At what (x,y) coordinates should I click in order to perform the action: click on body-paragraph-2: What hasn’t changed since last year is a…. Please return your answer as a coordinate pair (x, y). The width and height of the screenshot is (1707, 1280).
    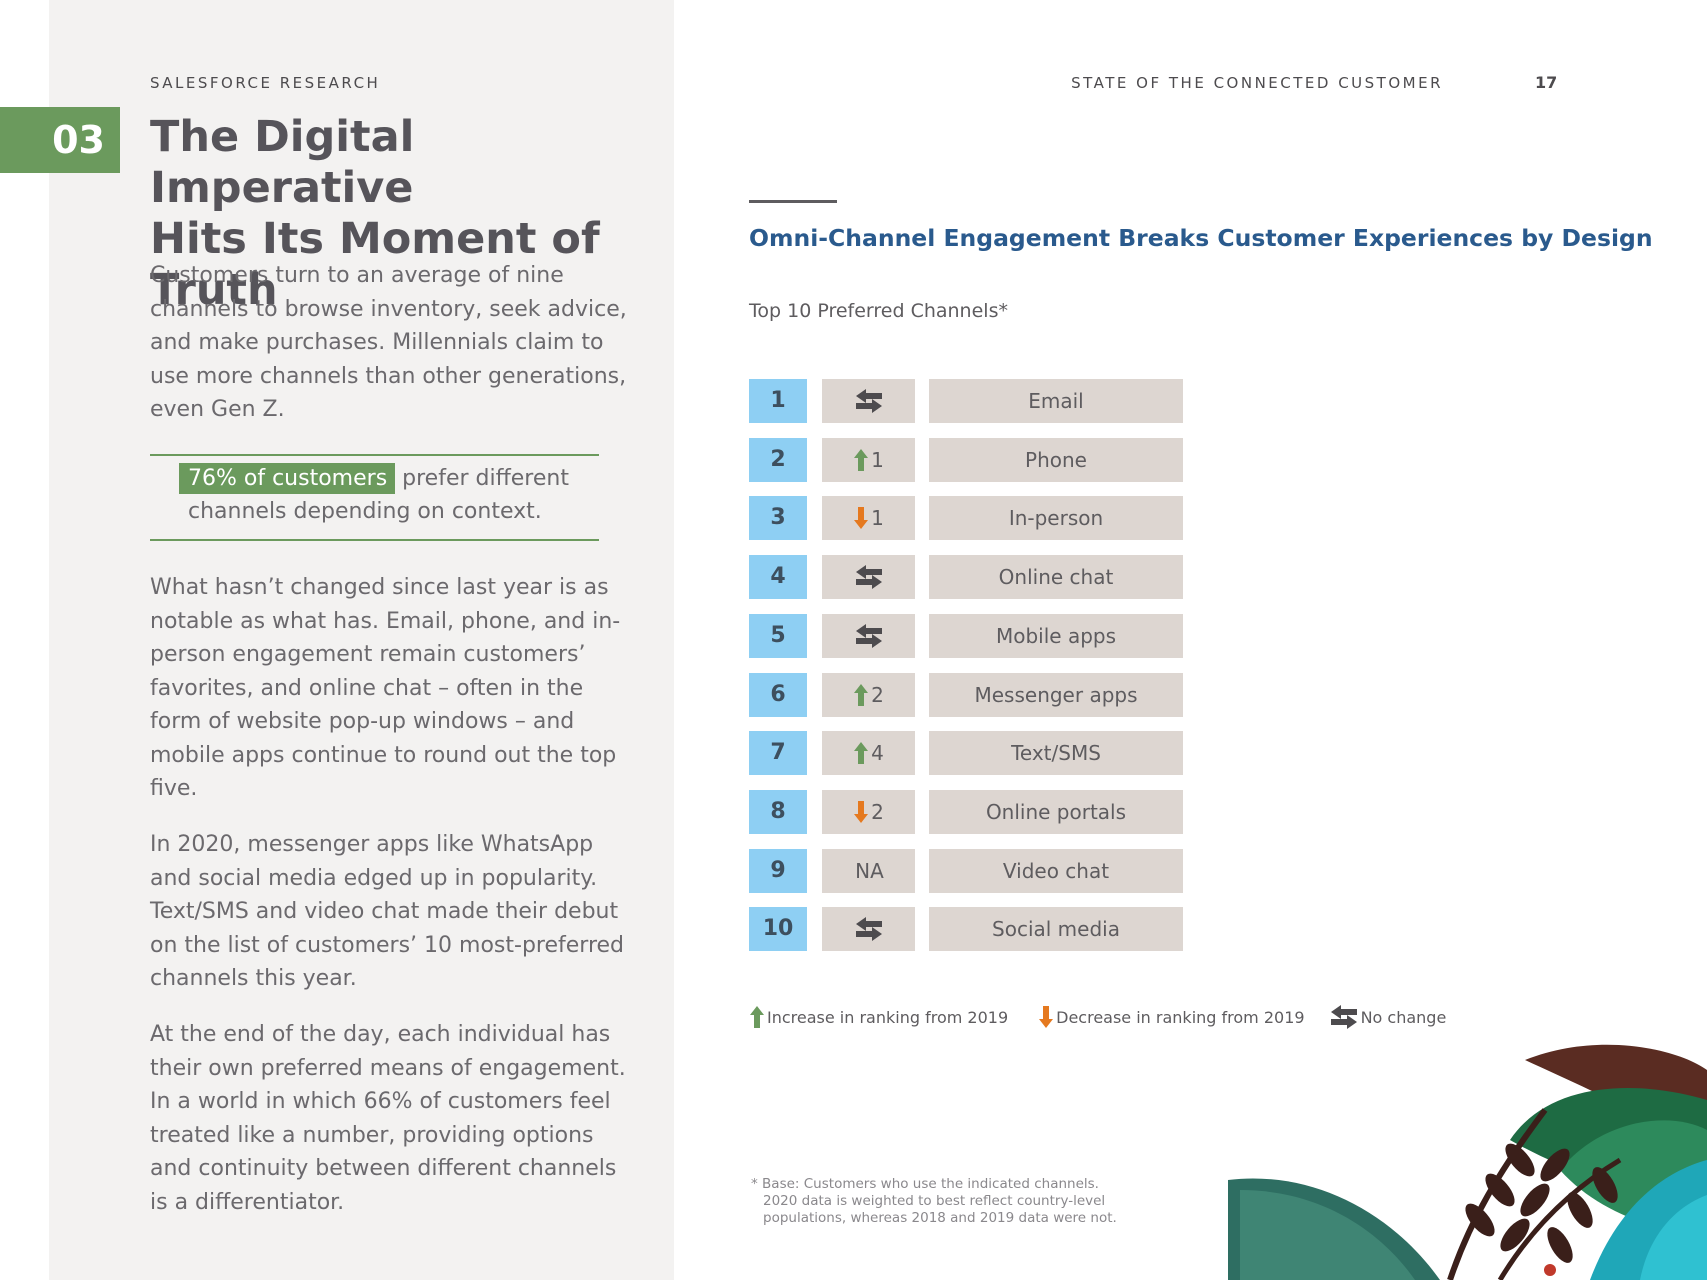
    Looking at the image, I should click on (385, 688).